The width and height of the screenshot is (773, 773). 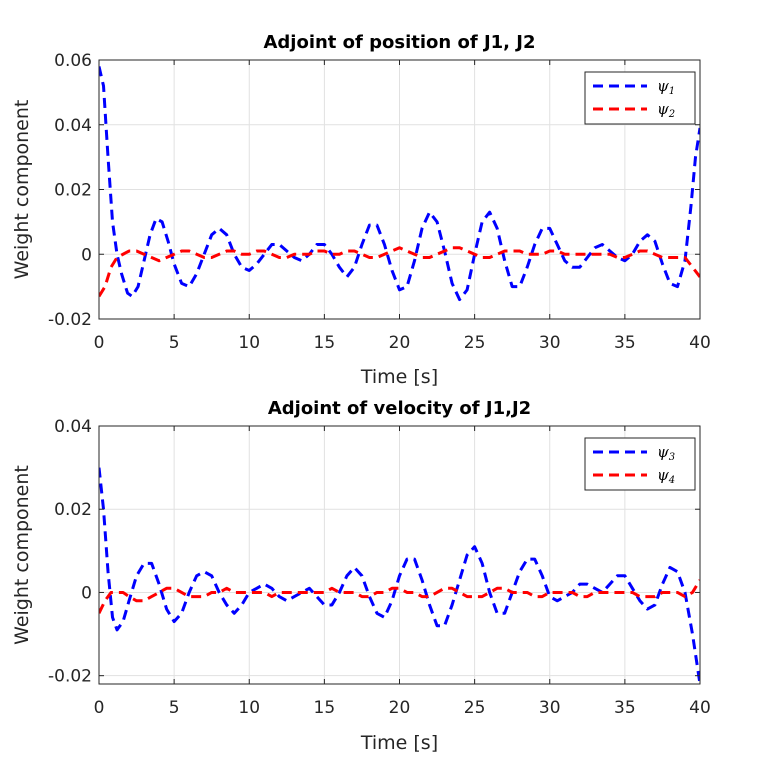 I want to click on y-tick-label: 0.06, so click(x=73, y=61).